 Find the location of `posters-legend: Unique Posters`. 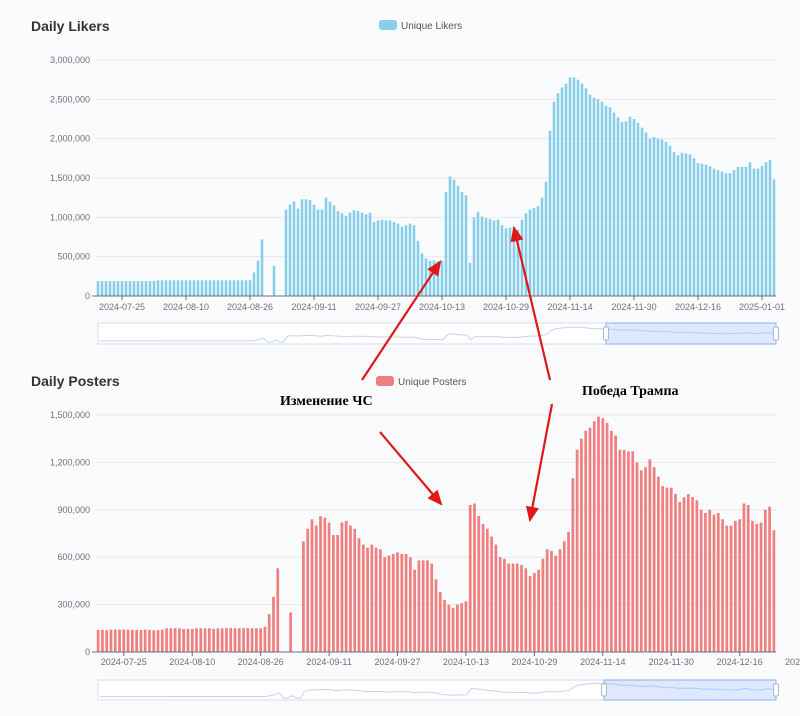

posters-legend: Unique Posters is located at coordinates (421, 382).